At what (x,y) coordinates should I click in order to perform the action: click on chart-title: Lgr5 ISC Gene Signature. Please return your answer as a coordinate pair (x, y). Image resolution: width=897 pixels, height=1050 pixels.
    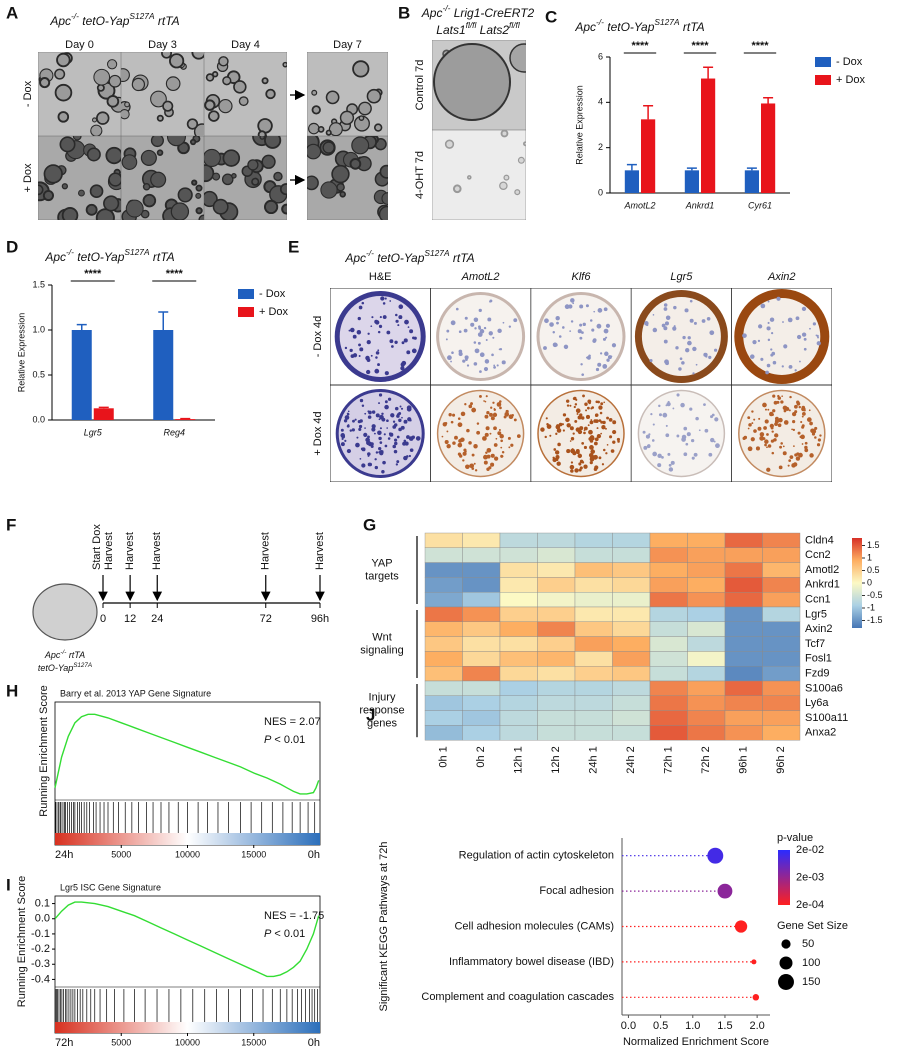
    Looking at the image, I should click on (110, 887).